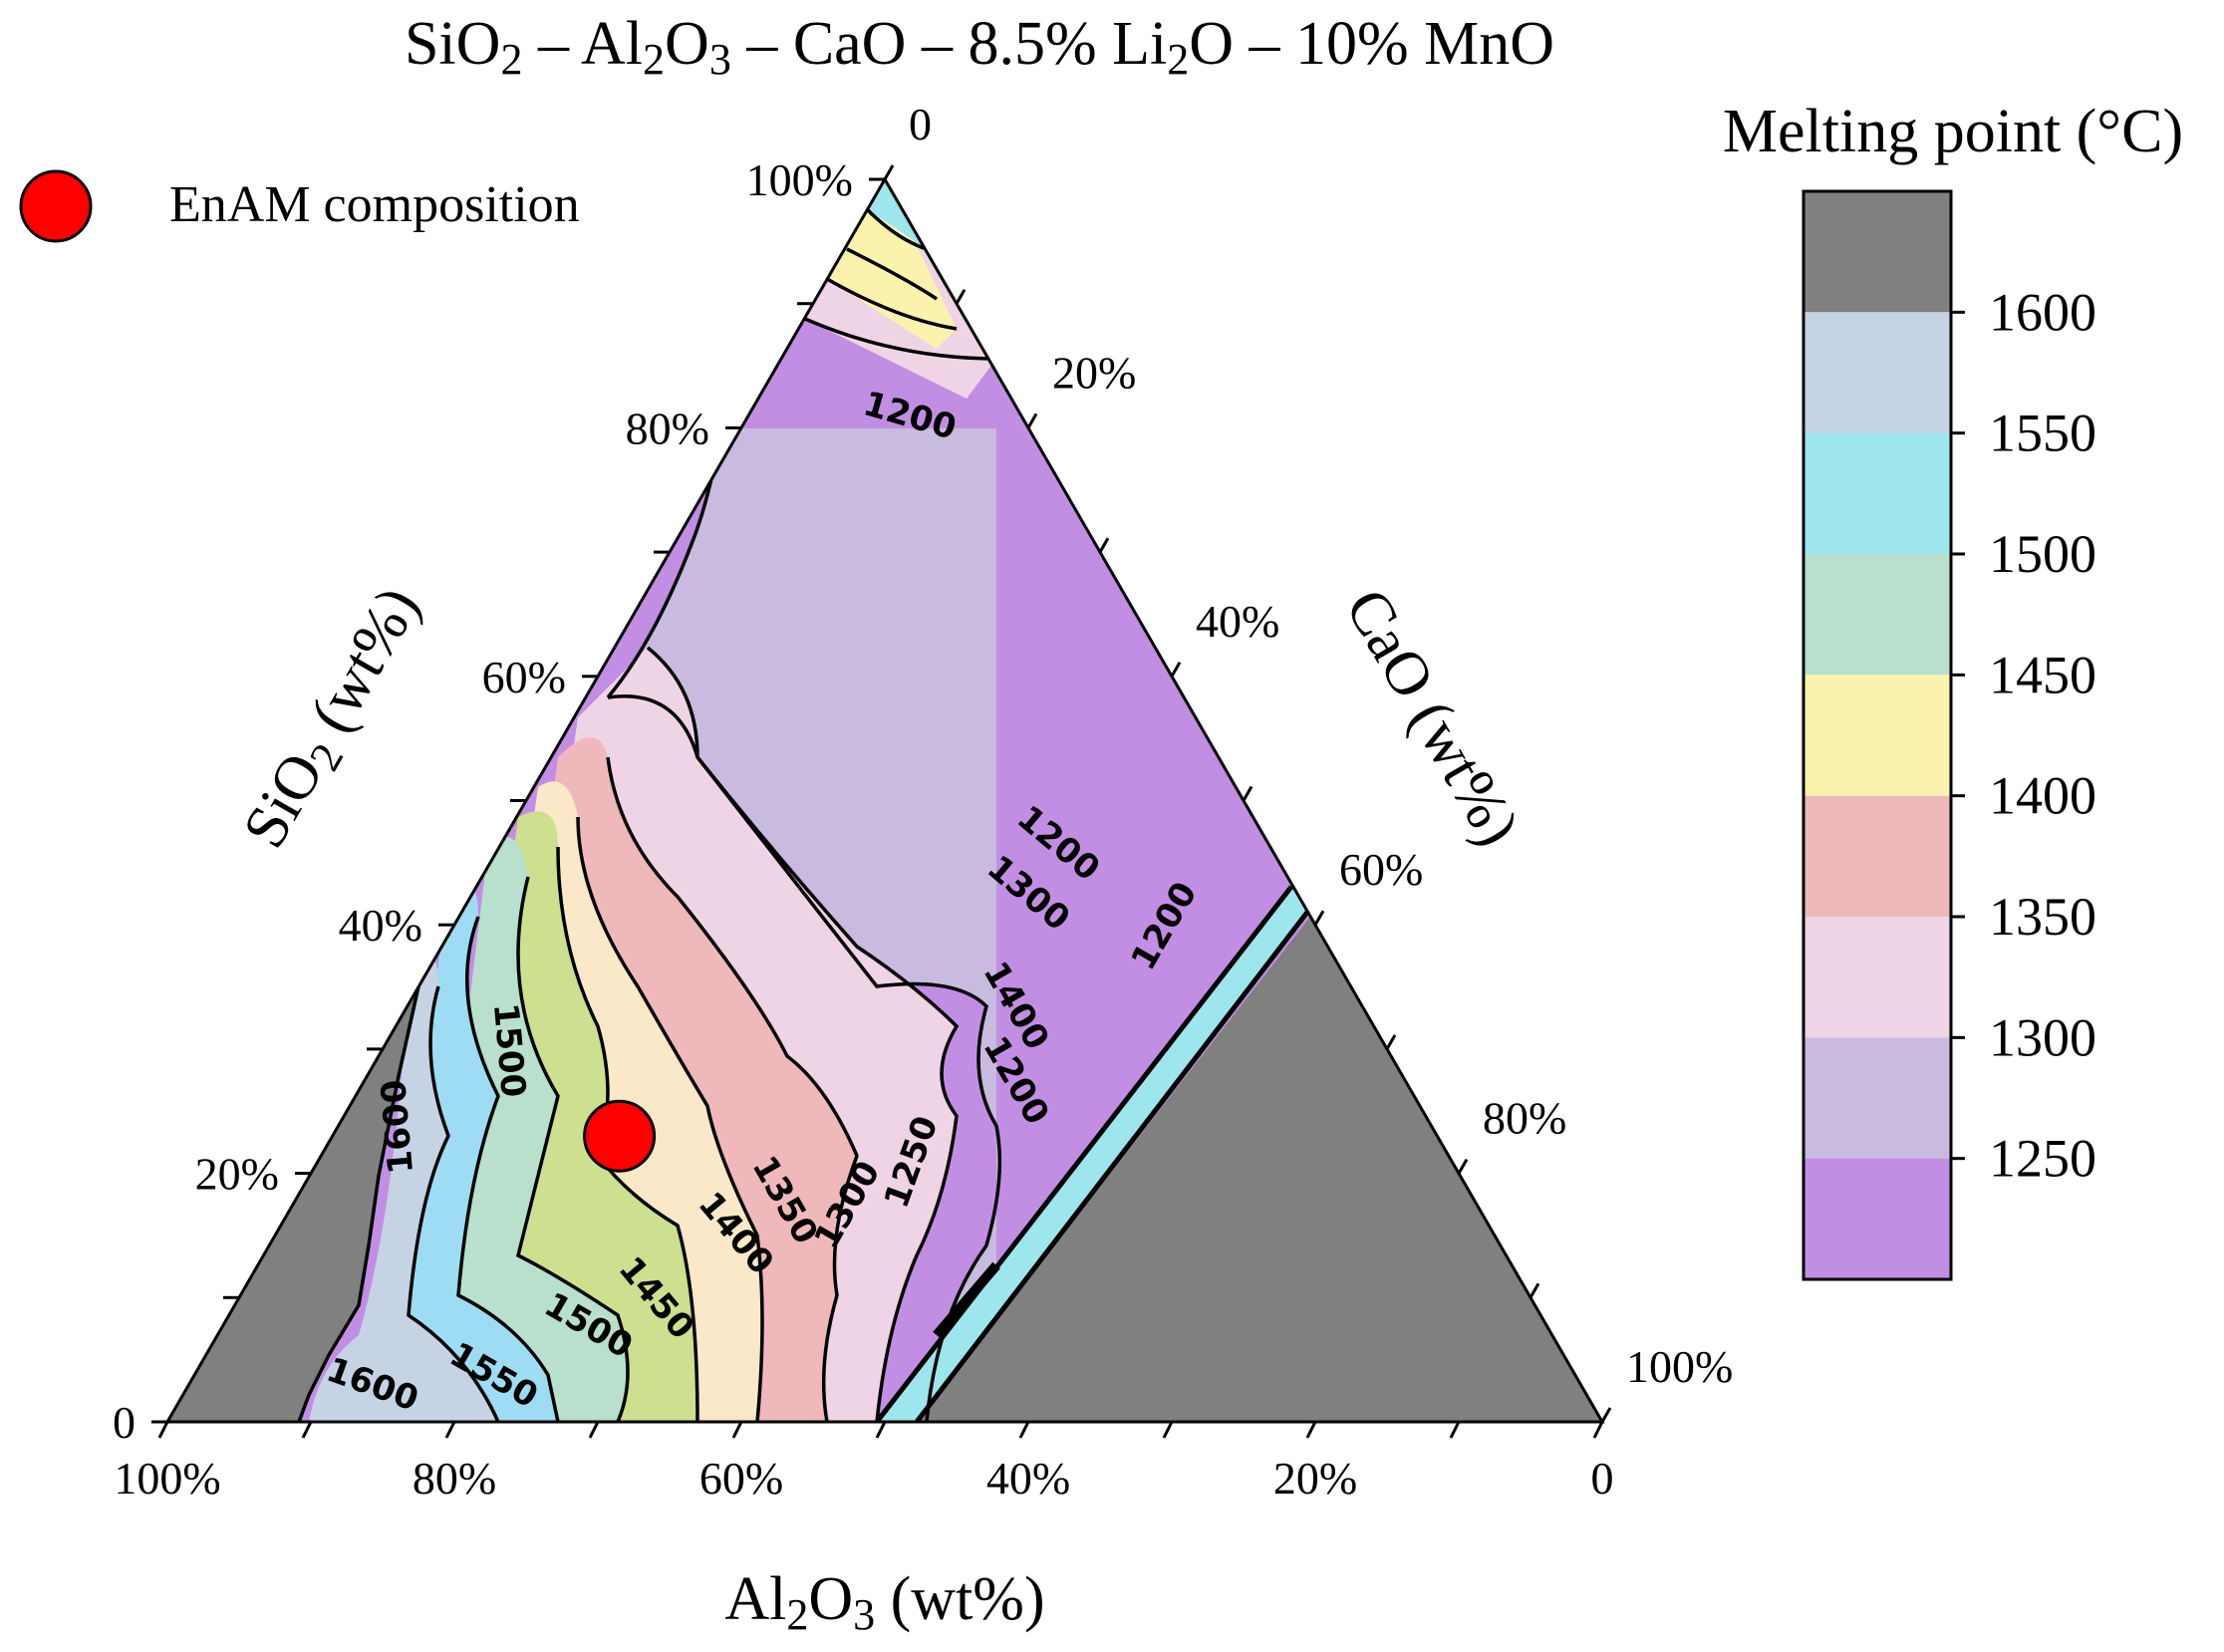  I want to click on colorbar-tick-label: 1450, so click(2042, 674).